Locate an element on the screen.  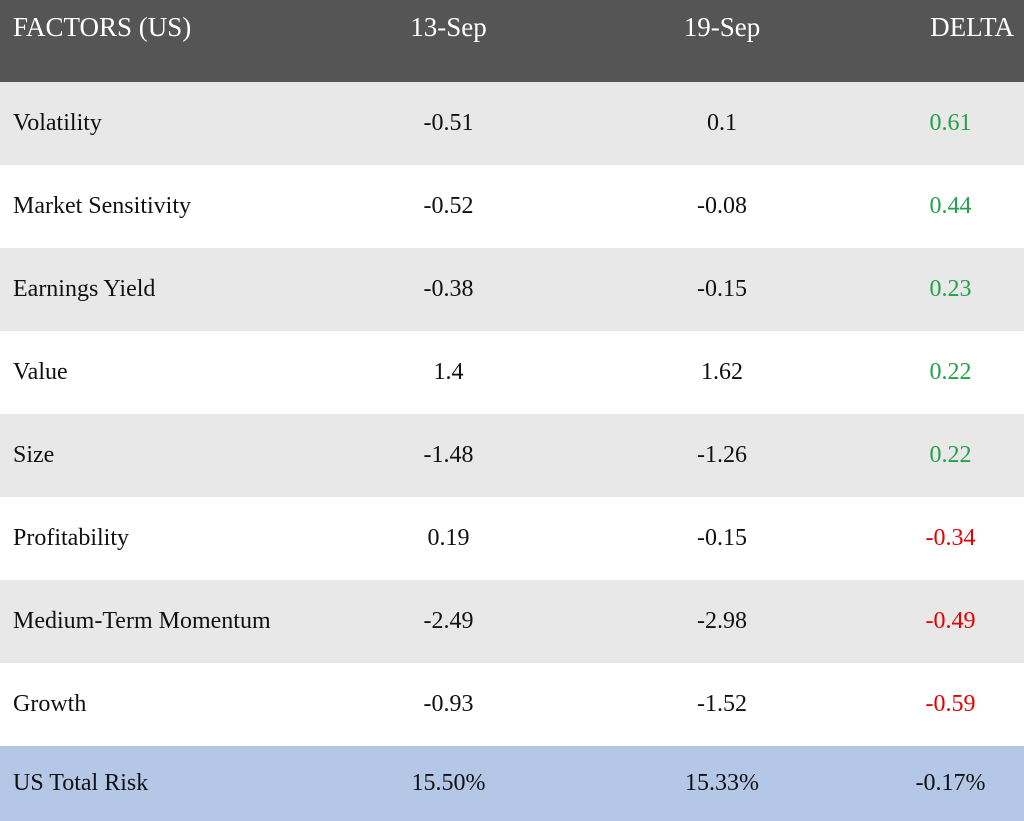
header-factors: FACTORS (US) is located at coordinates (102, 27).